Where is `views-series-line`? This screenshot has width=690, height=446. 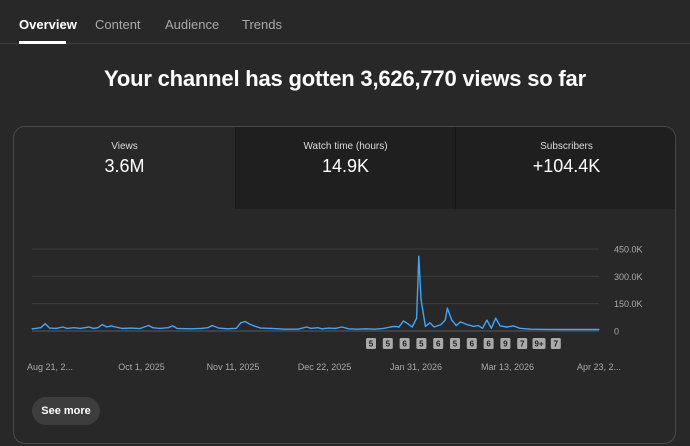
views-series-line is located at coordinates (315, 293).